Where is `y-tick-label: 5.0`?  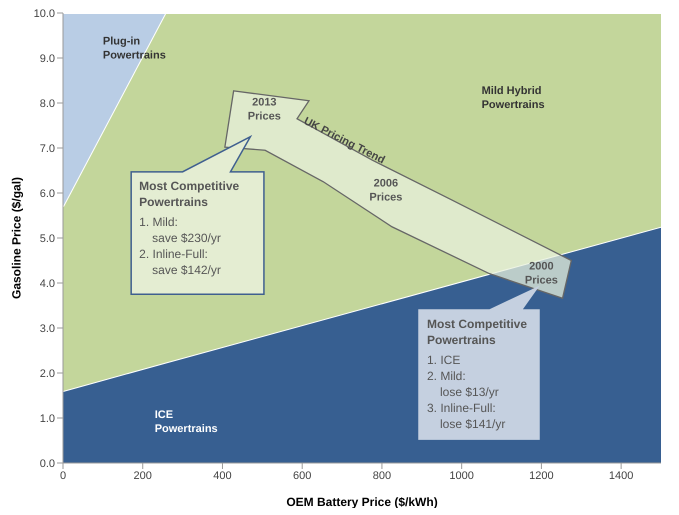 y-tick-label: 5.0 is located at coordinates (47, 238).